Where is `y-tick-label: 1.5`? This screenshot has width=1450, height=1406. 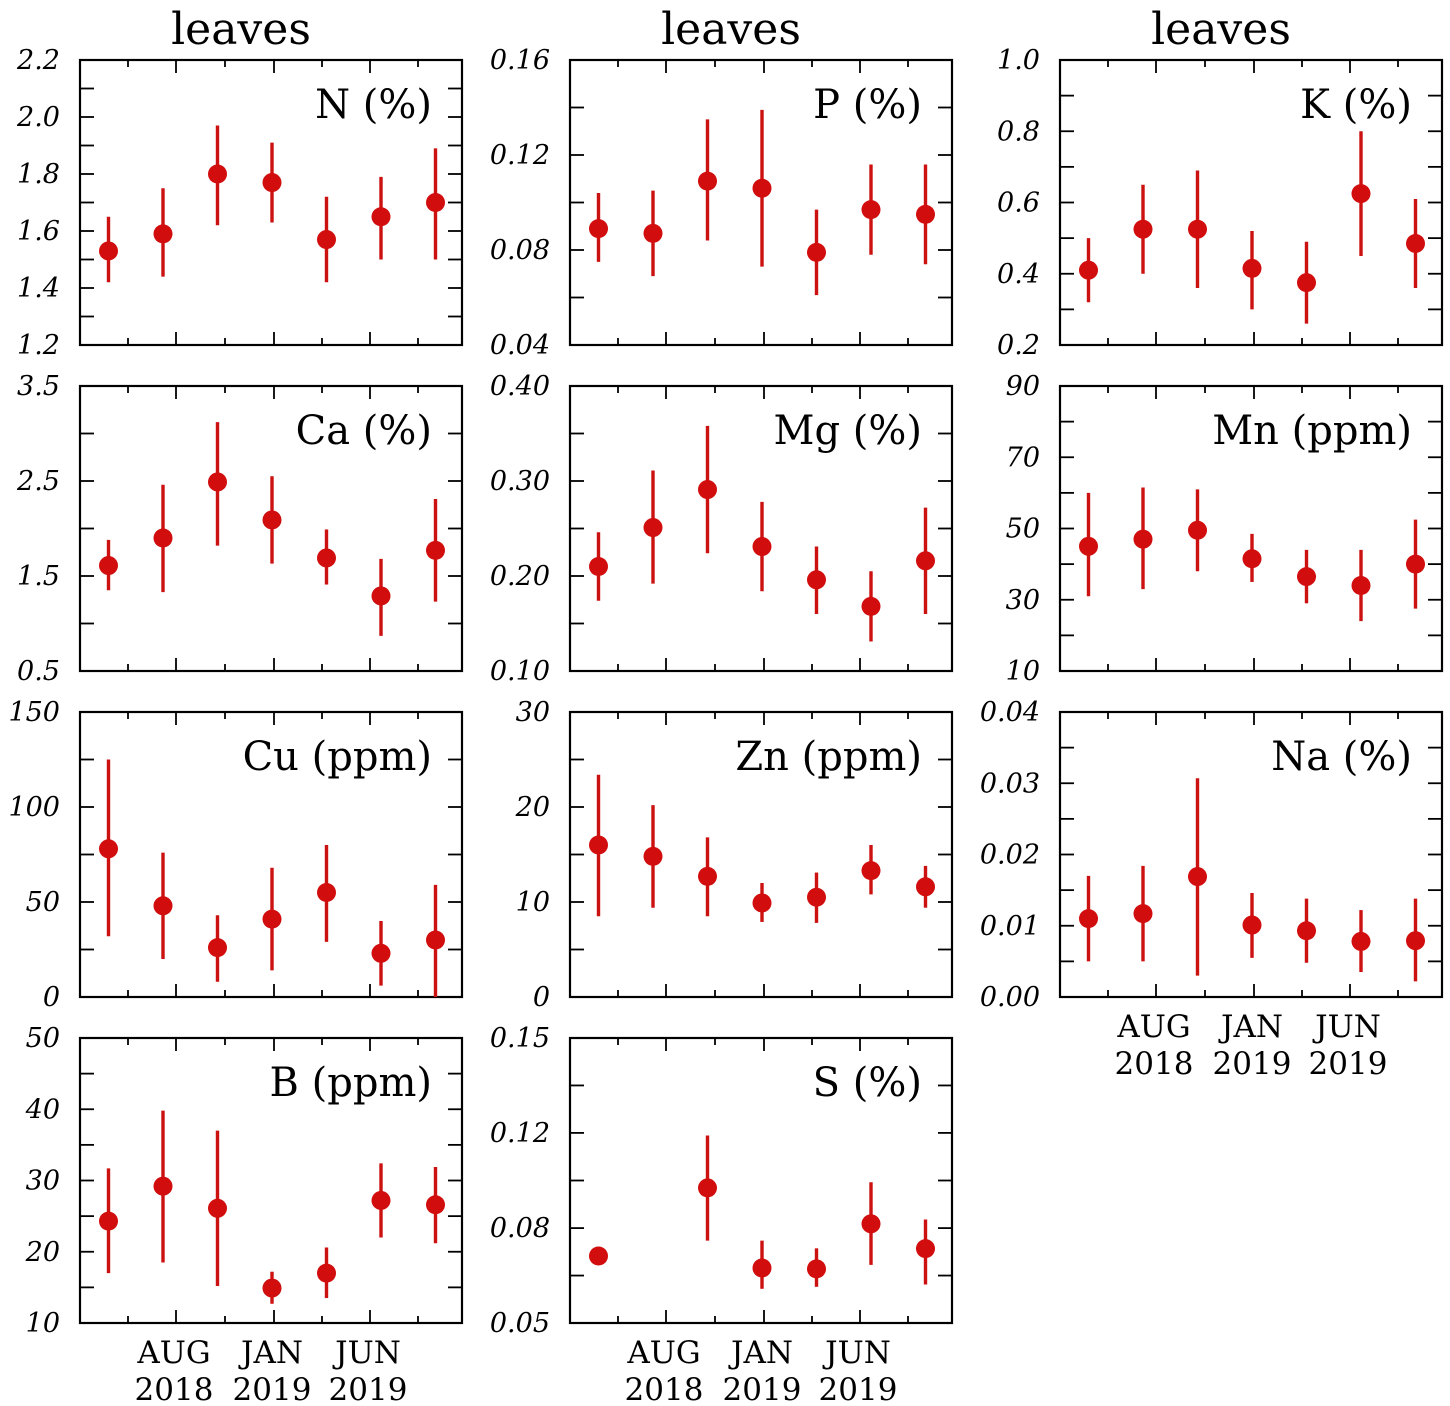
y-tick-label: 1.5 is located at coordinates (38, 576).